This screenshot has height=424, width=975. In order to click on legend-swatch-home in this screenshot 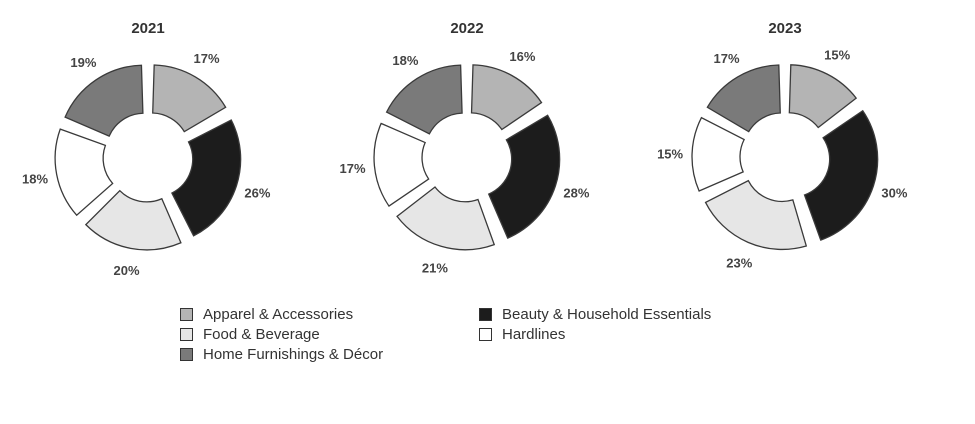, I will do `click(186, 354)`.